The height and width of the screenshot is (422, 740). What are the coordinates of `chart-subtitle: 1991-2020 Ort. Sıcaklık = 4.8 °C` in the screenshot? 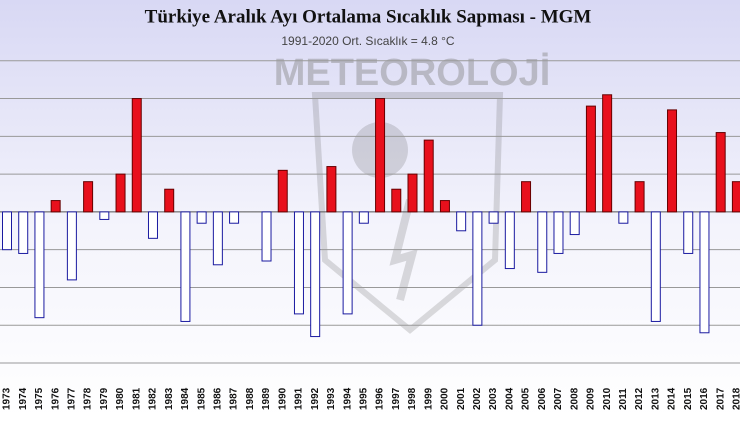 It's located at (368, 41).